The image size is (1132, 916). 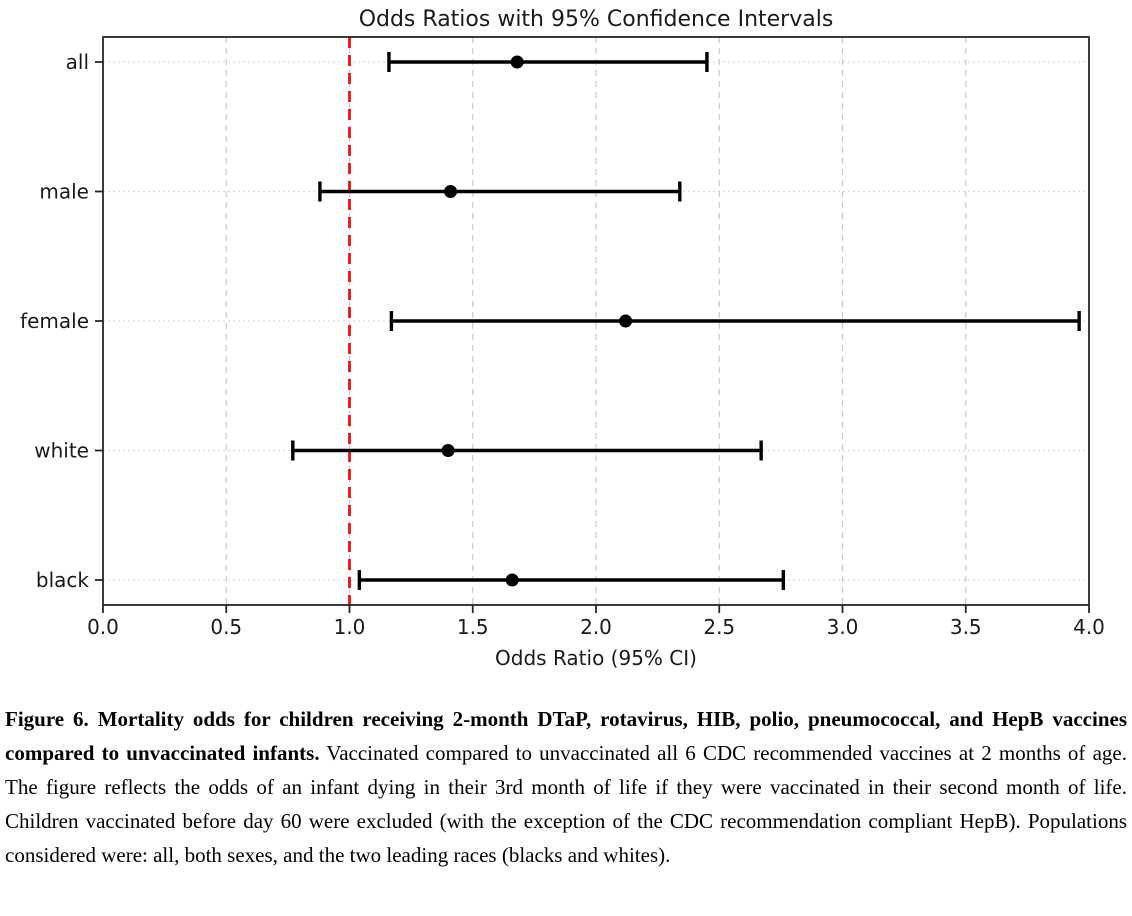 What do you see at coordinates (350, 627) in the screenshot?
I see `x-tick-label: 1.0` at bounding box center [350, 627].